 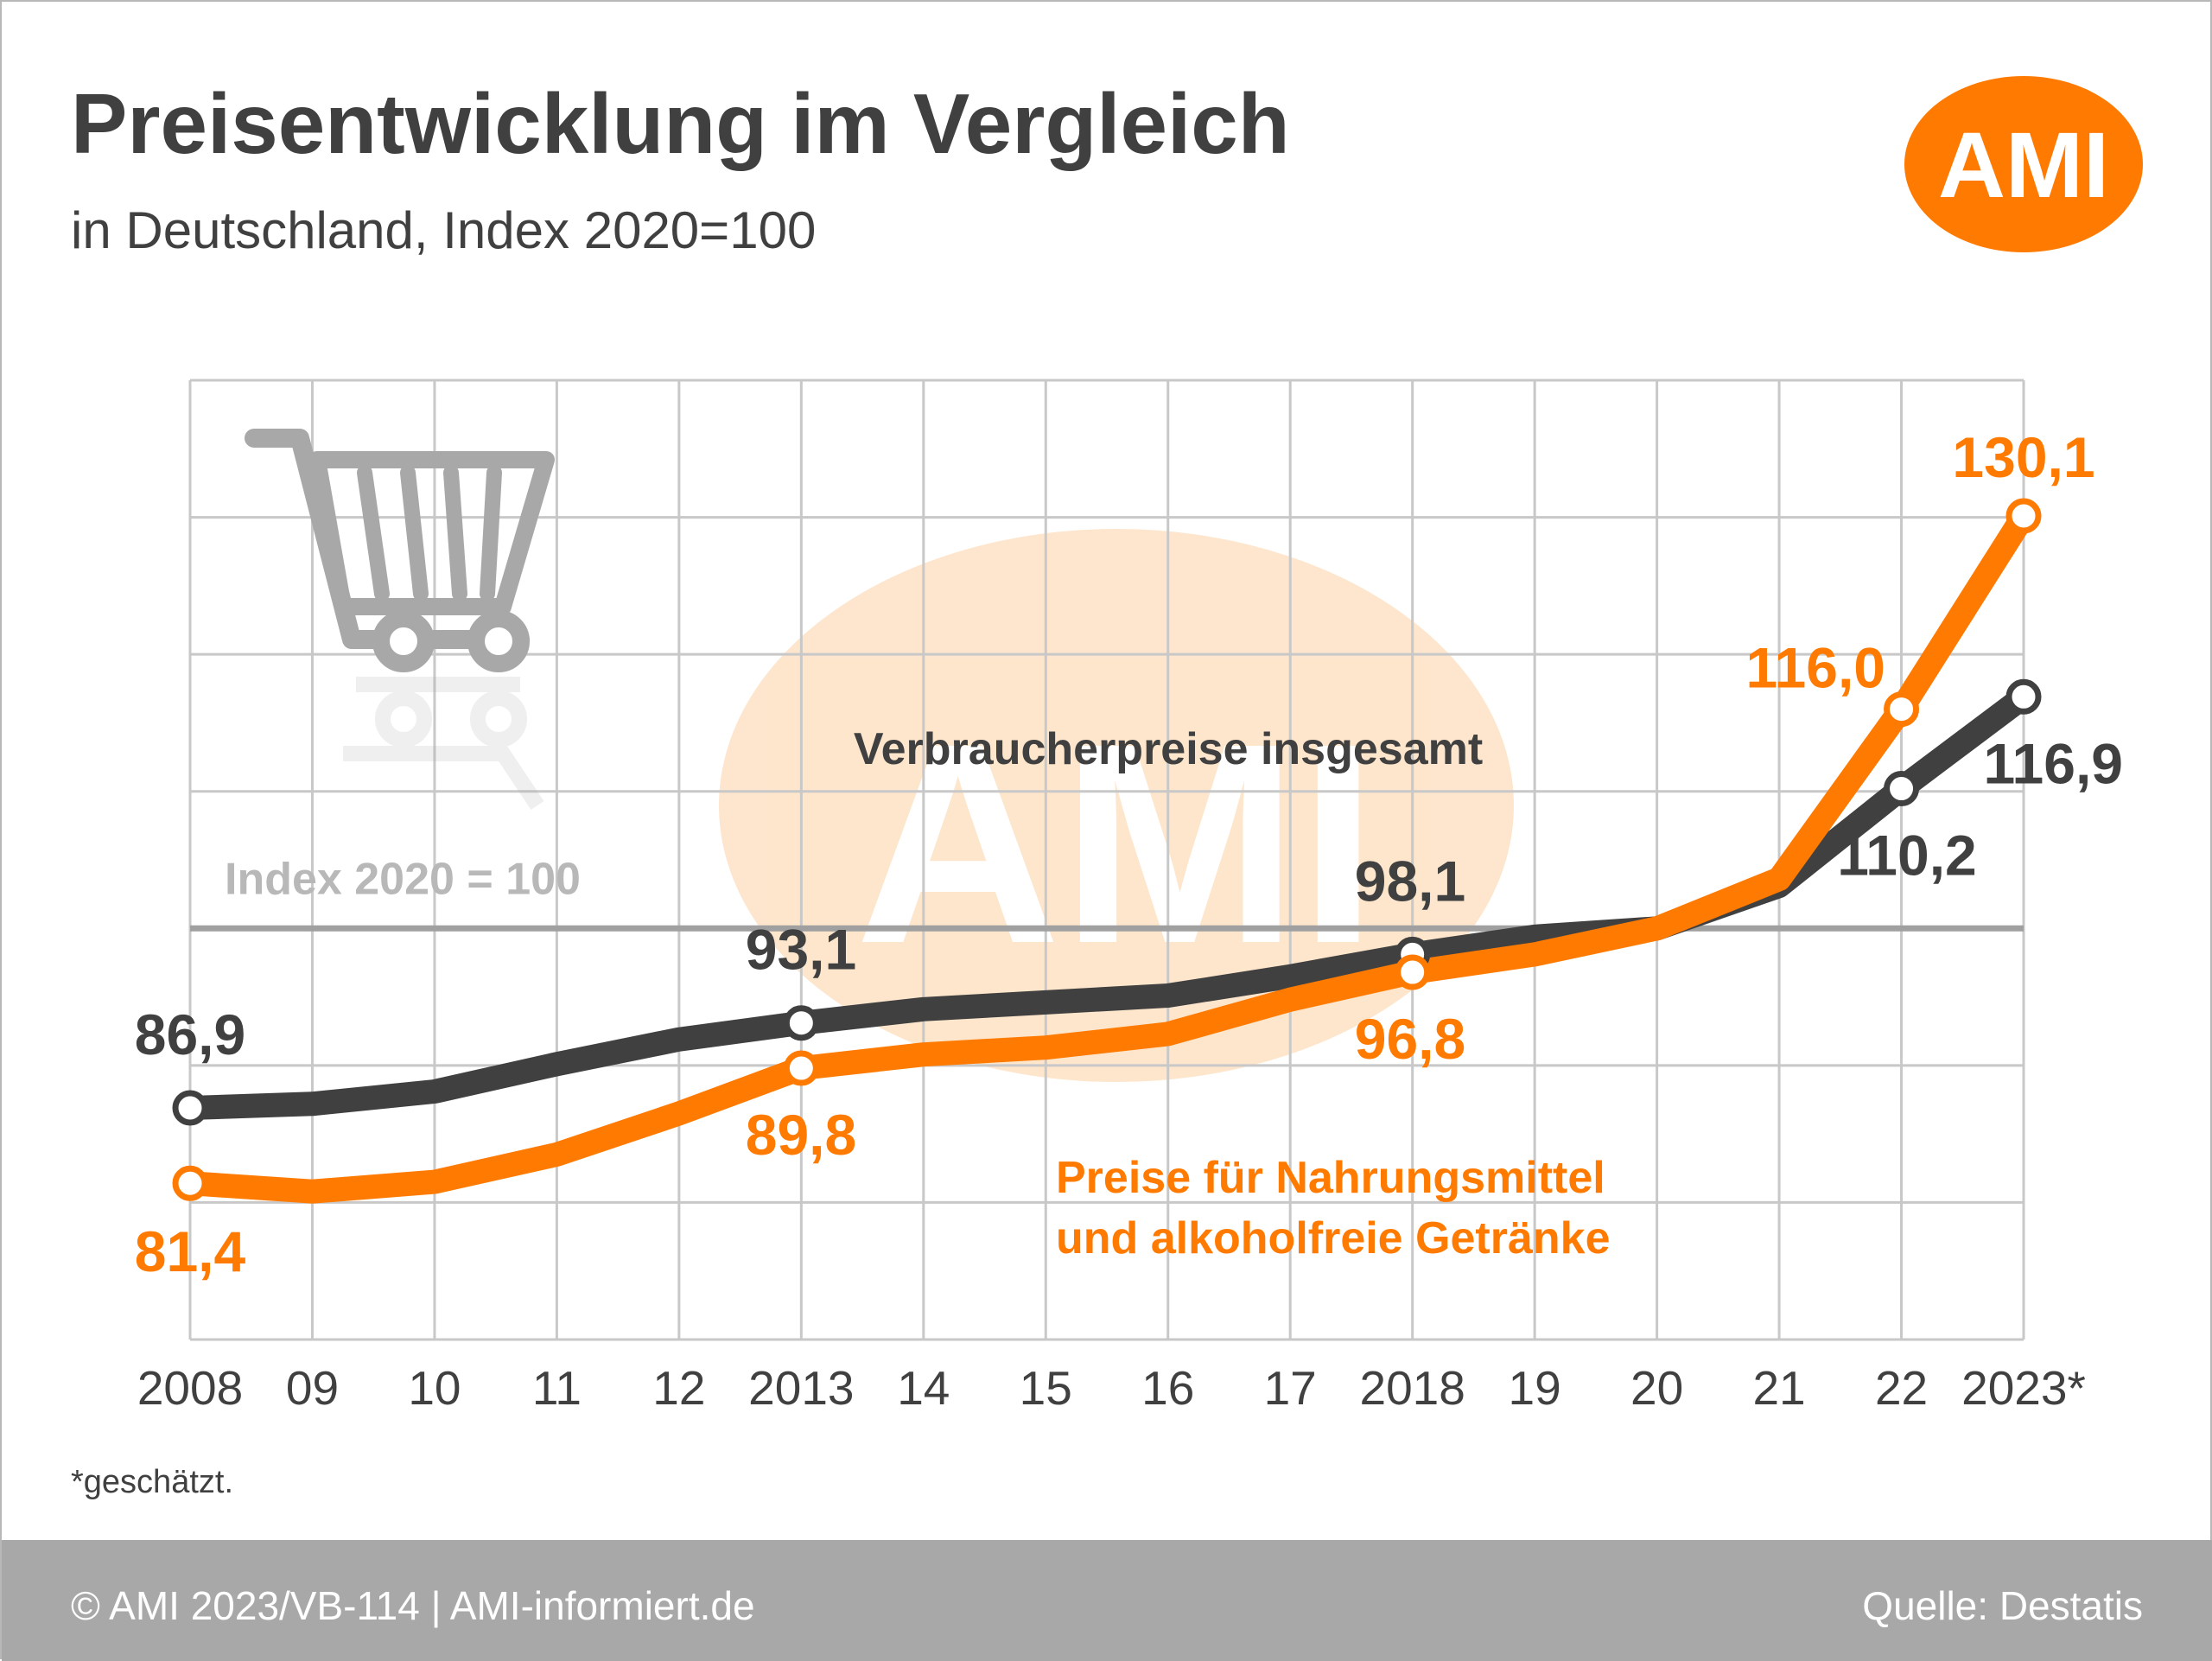 What do you see at coordinates (1410, 1039) in the screenshot?
I see `data-label: 96,8` at bounding box center [1410, 1039].